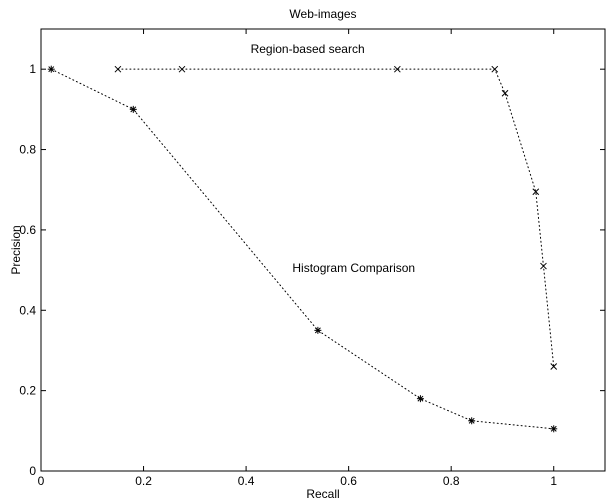 The height and width of the screenshot is (502, 608). What do you see at coordinates (27, 150) in the screenshot?
I see `y-tick-label: 0.8` at bounding box center [27, 150].